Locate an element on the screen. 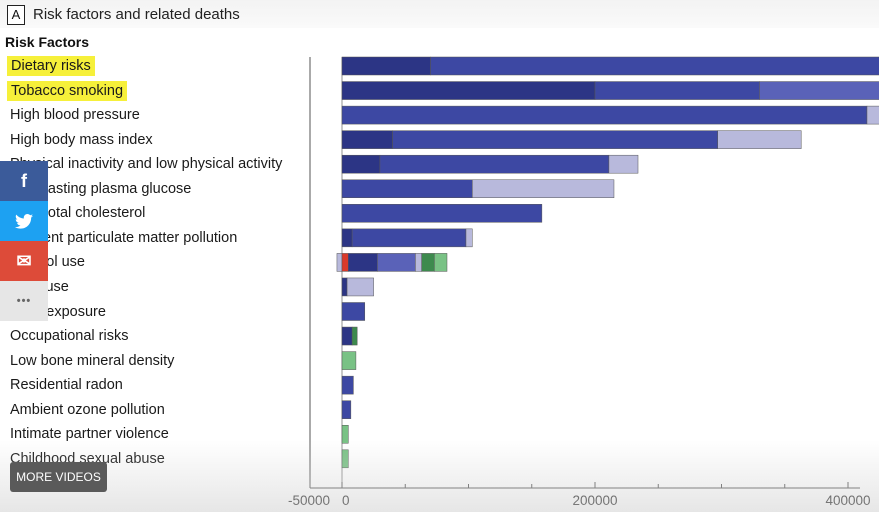  facebook-share-button: f is located at coordinates (24, 181).